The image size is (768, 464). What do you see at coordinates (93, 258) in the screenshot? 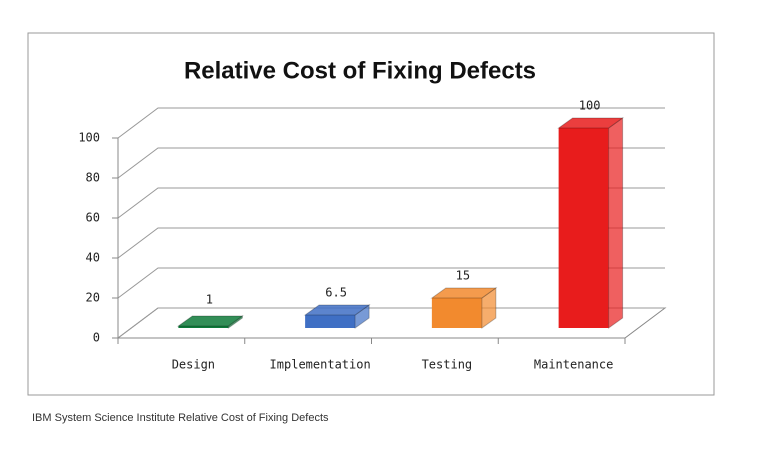
I see `y-tick-label: 40` at bounding box center [93, 258].